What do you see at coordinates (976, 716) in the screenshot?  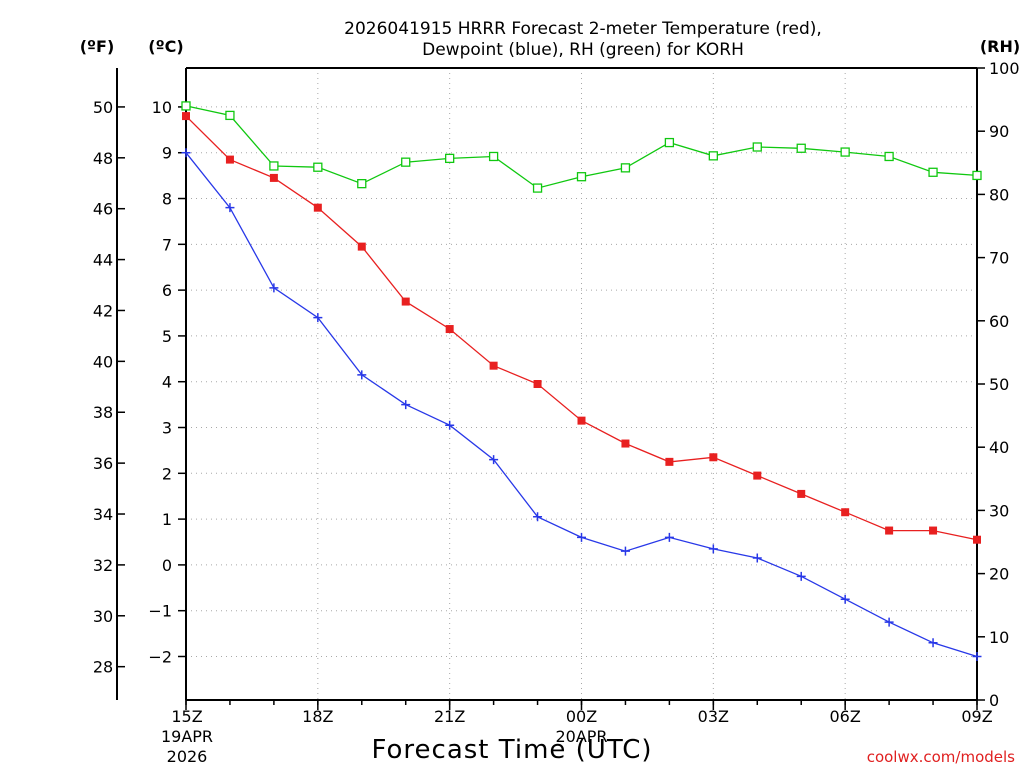 I see `time-tick-label: 09Z` at bounding box center [976, 716].